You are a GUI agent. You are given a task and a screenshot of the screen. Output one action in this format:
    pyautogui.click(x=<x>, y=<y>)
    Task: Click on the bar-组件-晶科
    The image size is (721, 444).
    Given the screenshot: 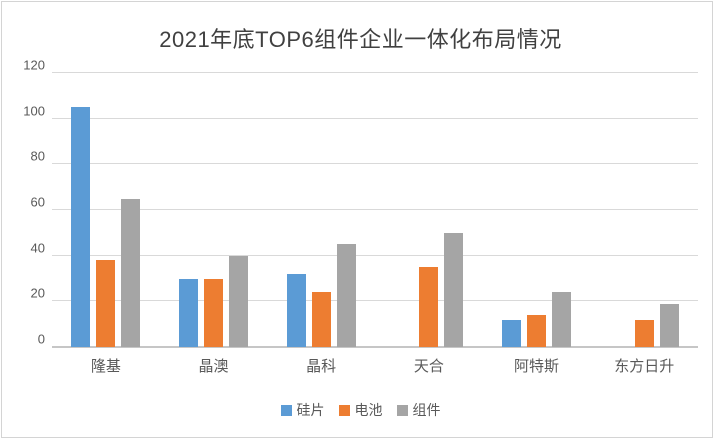 What is the action you would take?
    pyautogui.click(x=346, y=295)
    